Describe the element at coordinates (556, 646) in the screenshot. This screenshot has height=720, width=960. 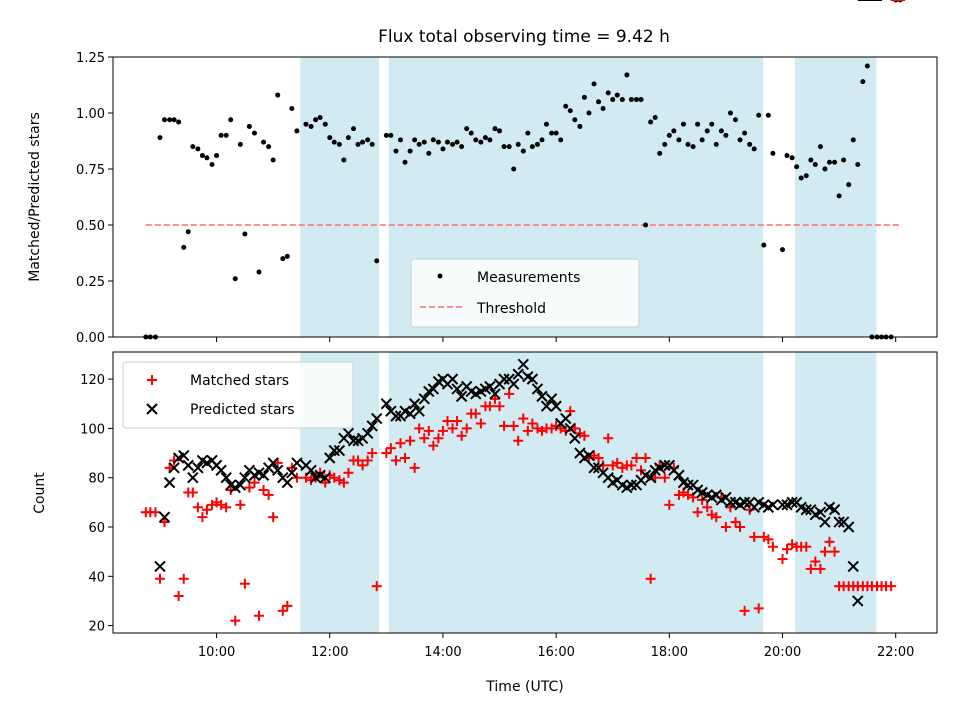
I see `count-x-ticks: 10:00 12:00 14:00 16:00 18:00 20:00 22:00` at that location.